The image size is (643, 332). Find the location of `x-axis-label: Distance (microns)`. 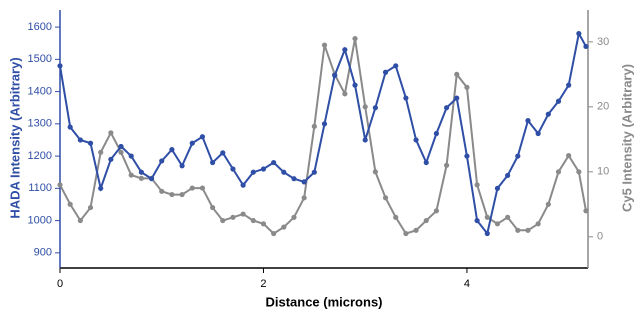

x-axis-label: Distance (microns) is located at coordinates (323, 301).